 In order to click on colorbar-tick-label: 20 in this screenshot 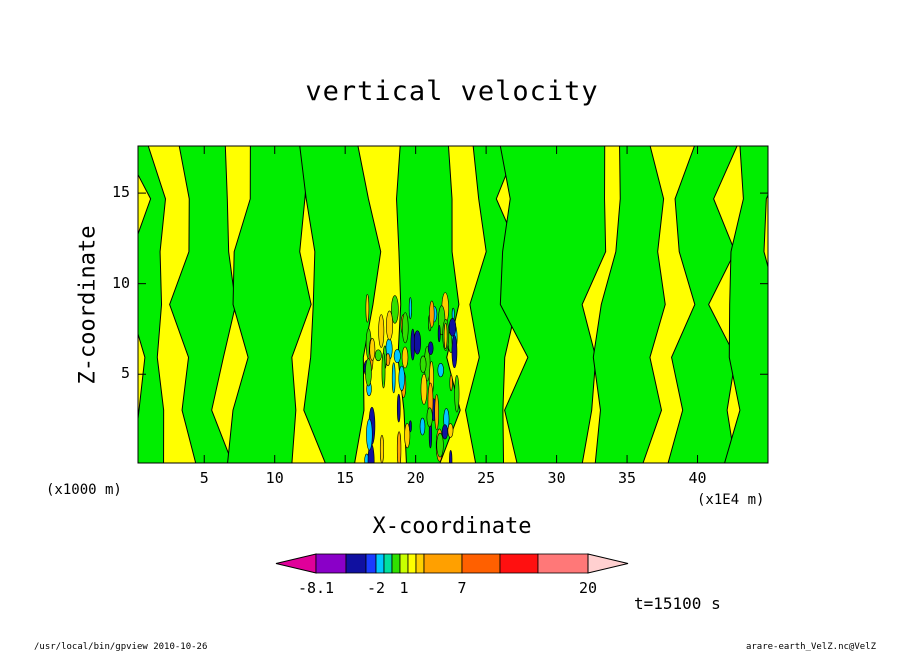, I will do `click(588, 588)`.